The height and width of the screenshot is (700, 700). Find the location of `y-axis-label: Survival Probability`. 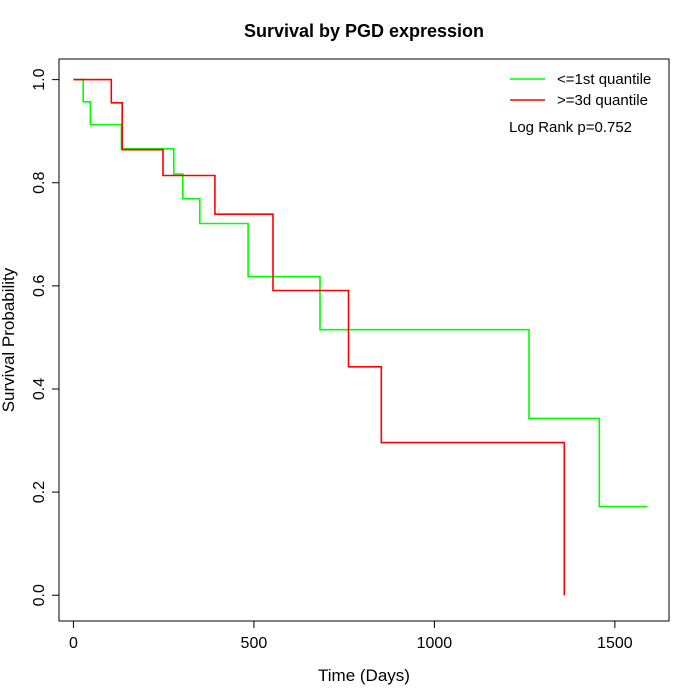

y-axis-label: Survival Probability is located at coordinates (9, 339).